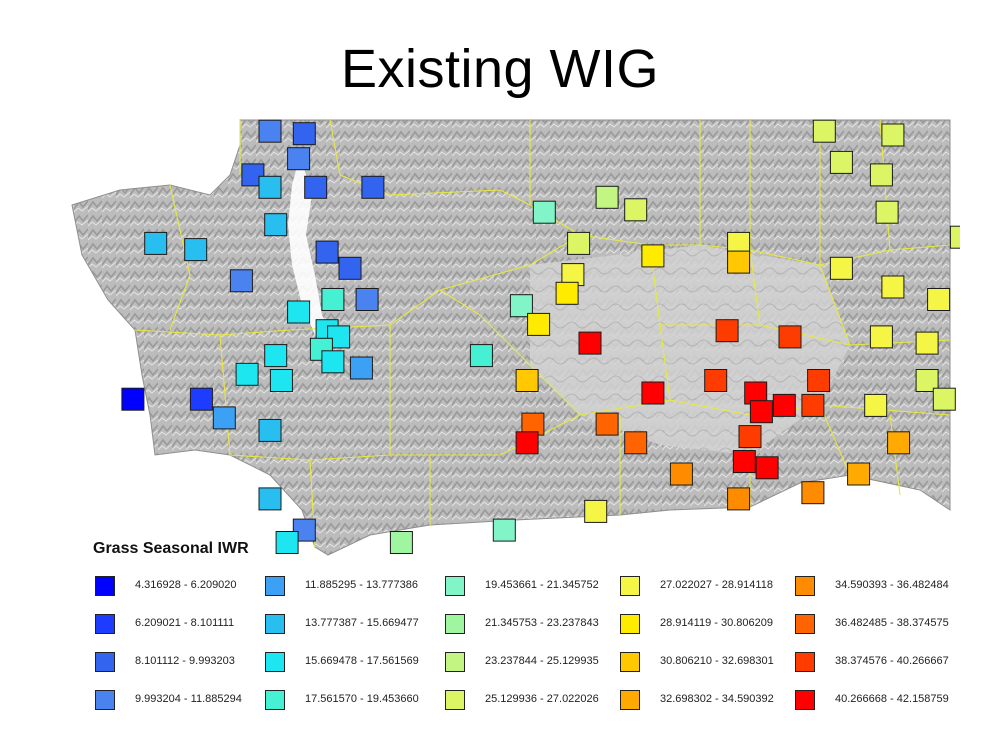  Describe the element at coordinates (892, 699) in the screenshot. I see `legend-label: 40.266668 - 42.158759` at that location.